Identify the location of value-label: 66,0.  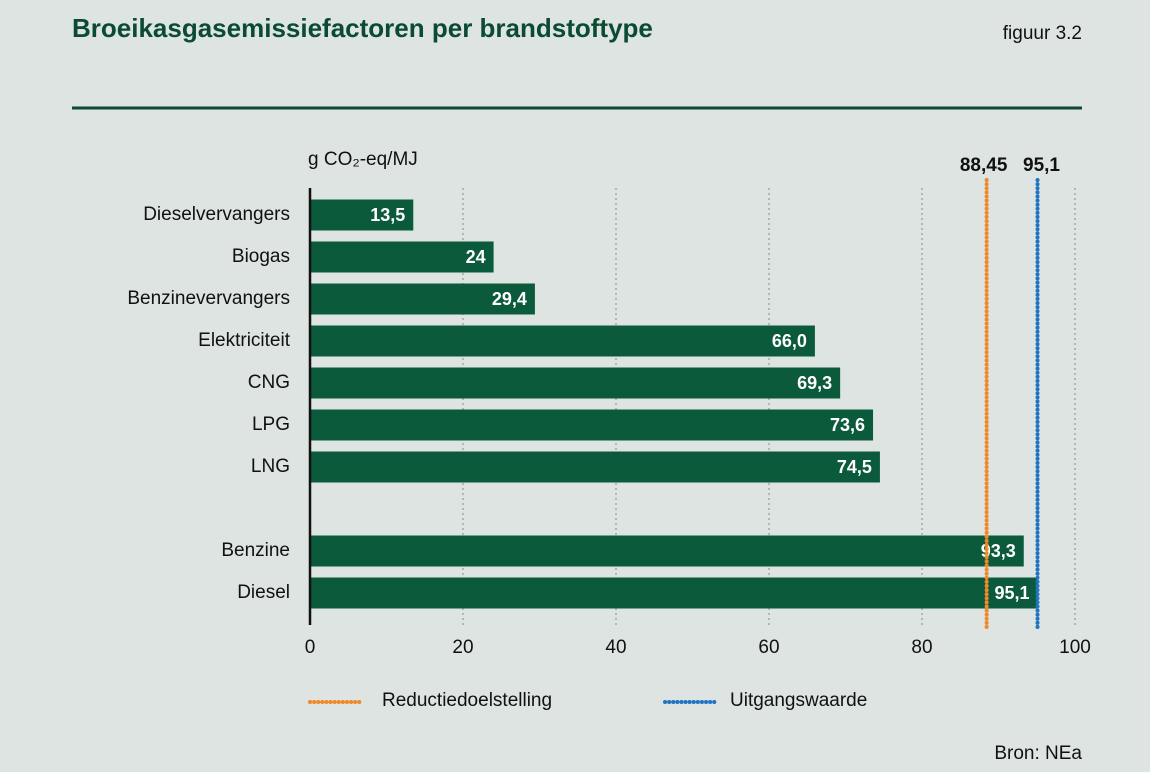
(789, 341).